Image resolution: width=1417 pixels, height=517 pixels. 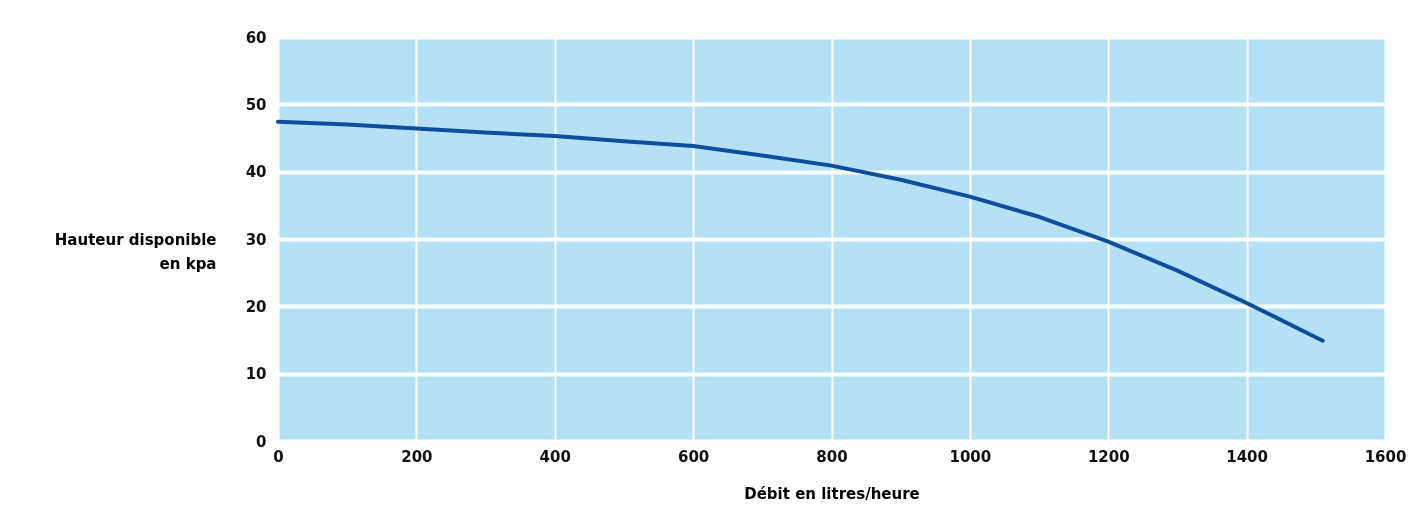 I want to click on x-tick-label: 1400, so click(x=1247, y=456).